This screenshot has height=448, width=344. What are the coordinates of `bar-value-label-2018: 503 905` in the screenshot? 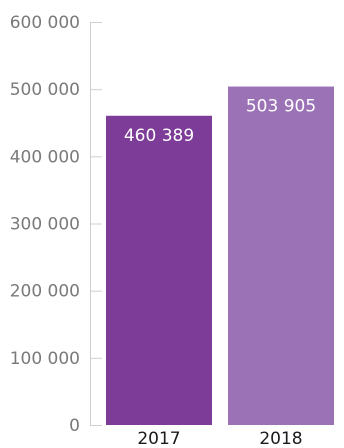 It's located at (281, 107).